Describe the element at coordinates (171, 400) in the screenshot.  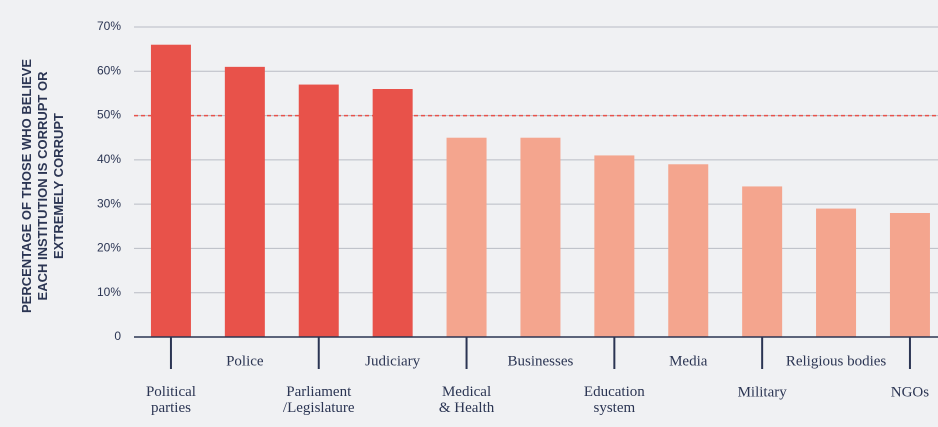
I see `x-tick-label: Political parties` at that location.